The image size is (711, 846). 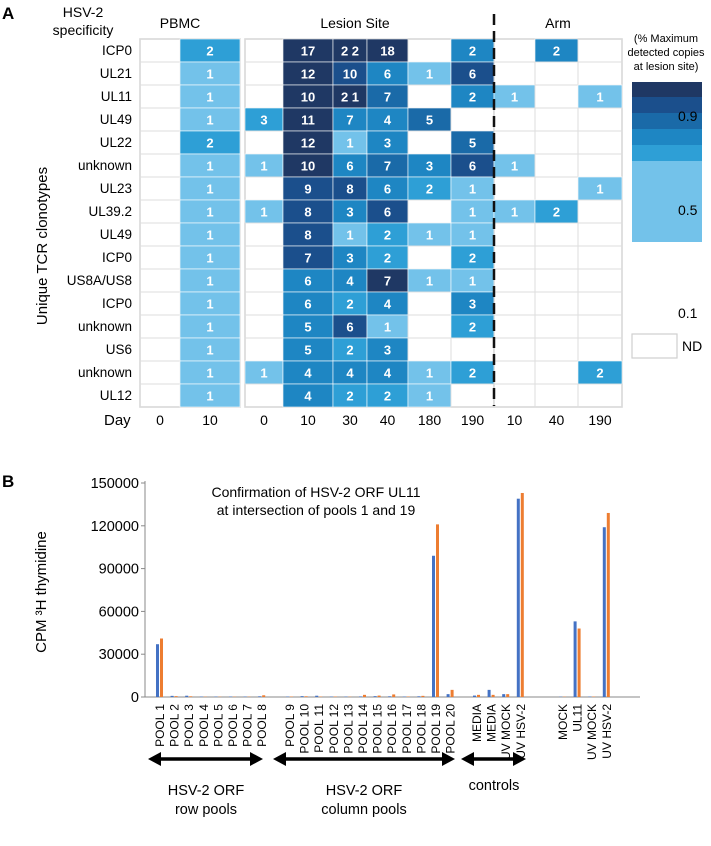 What do you see at coordinates (688, 313) in the screenshot?
I see `legend-tick-label: 0.1` at bounding box center [688, 313].